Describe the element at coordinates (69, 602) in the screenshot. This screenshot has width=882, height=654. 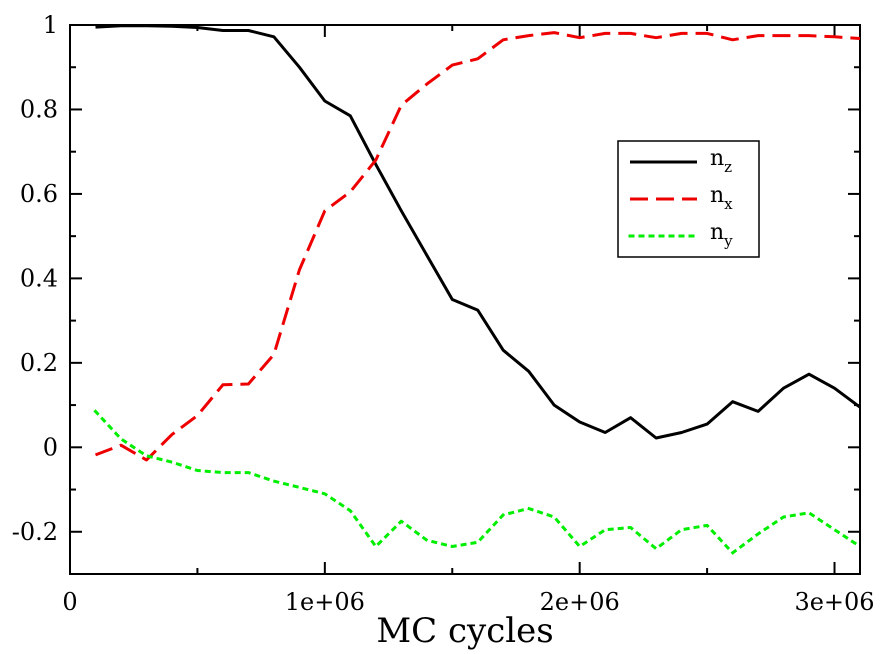
I see `x-tick-label: 0` at that location.